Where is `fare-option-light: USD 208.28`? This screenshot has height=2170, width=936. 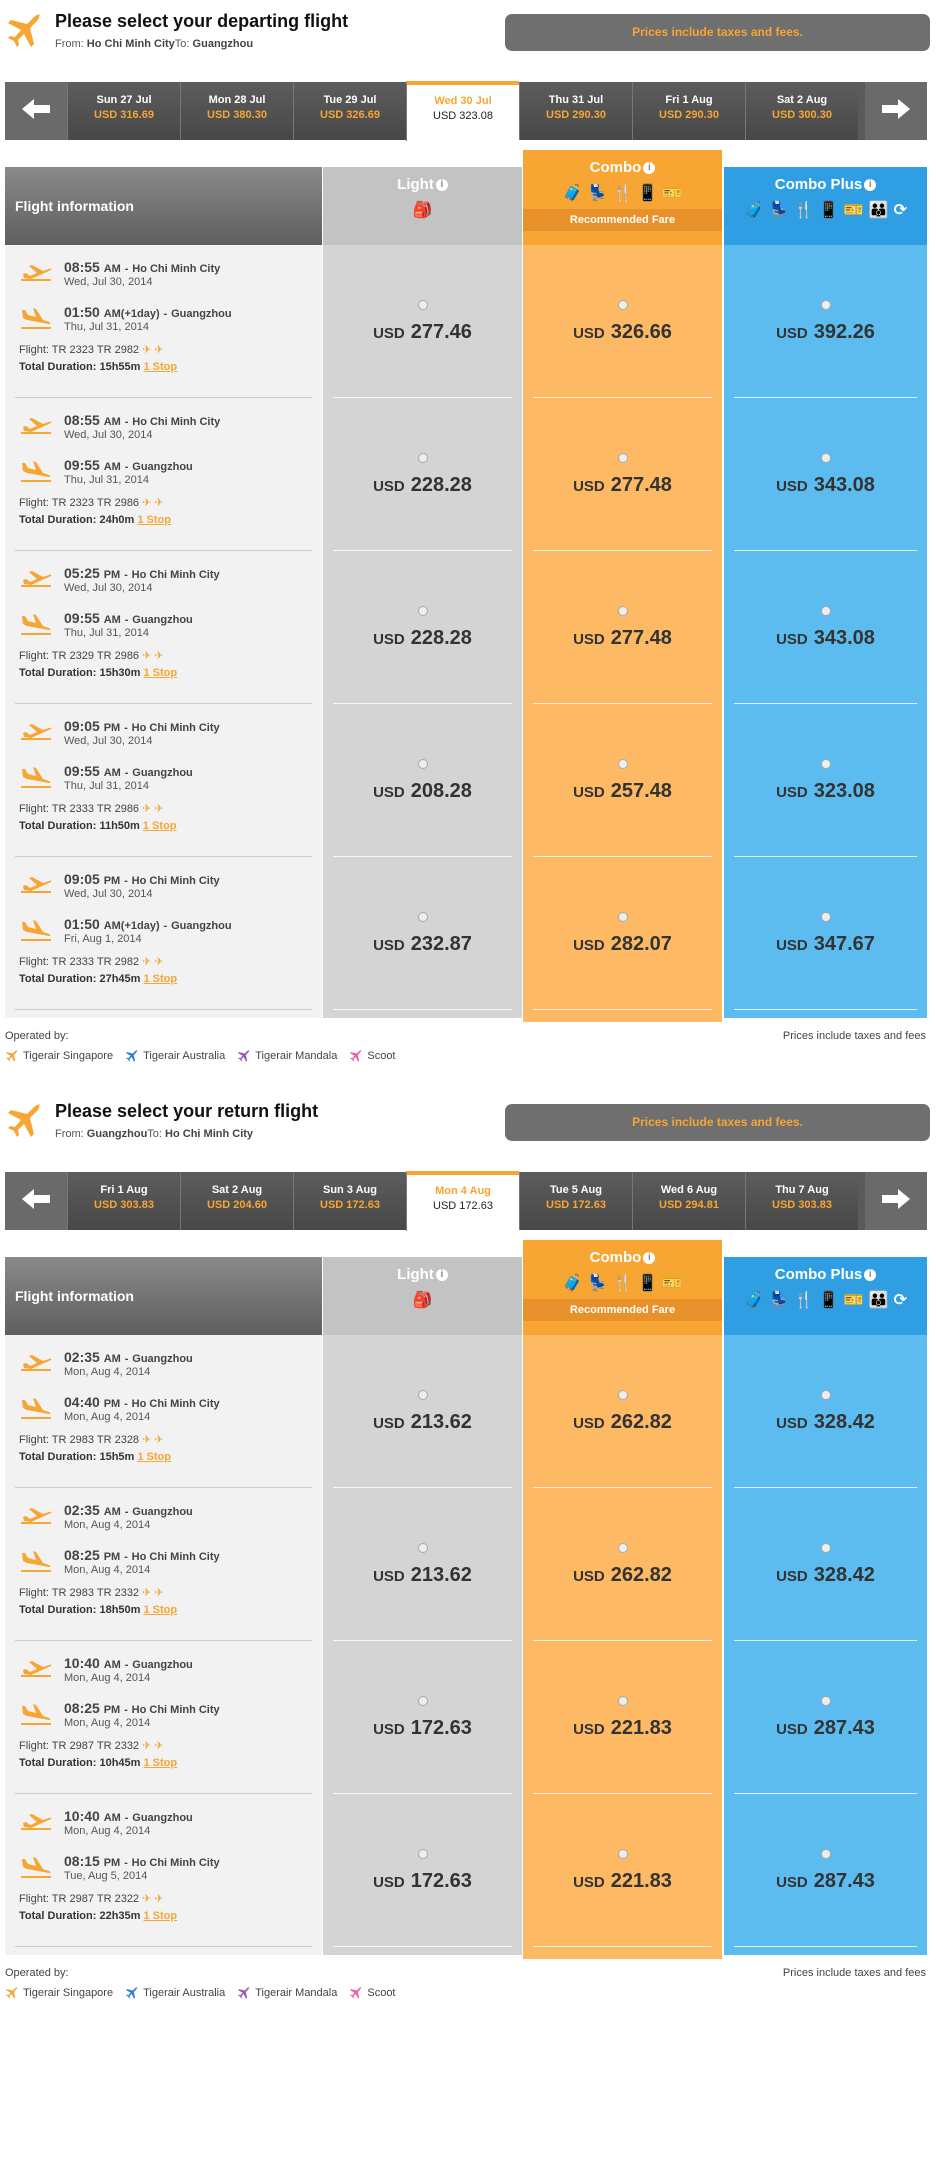
fare-option-light: USD 208.28 is located at coordinates (422, 780).